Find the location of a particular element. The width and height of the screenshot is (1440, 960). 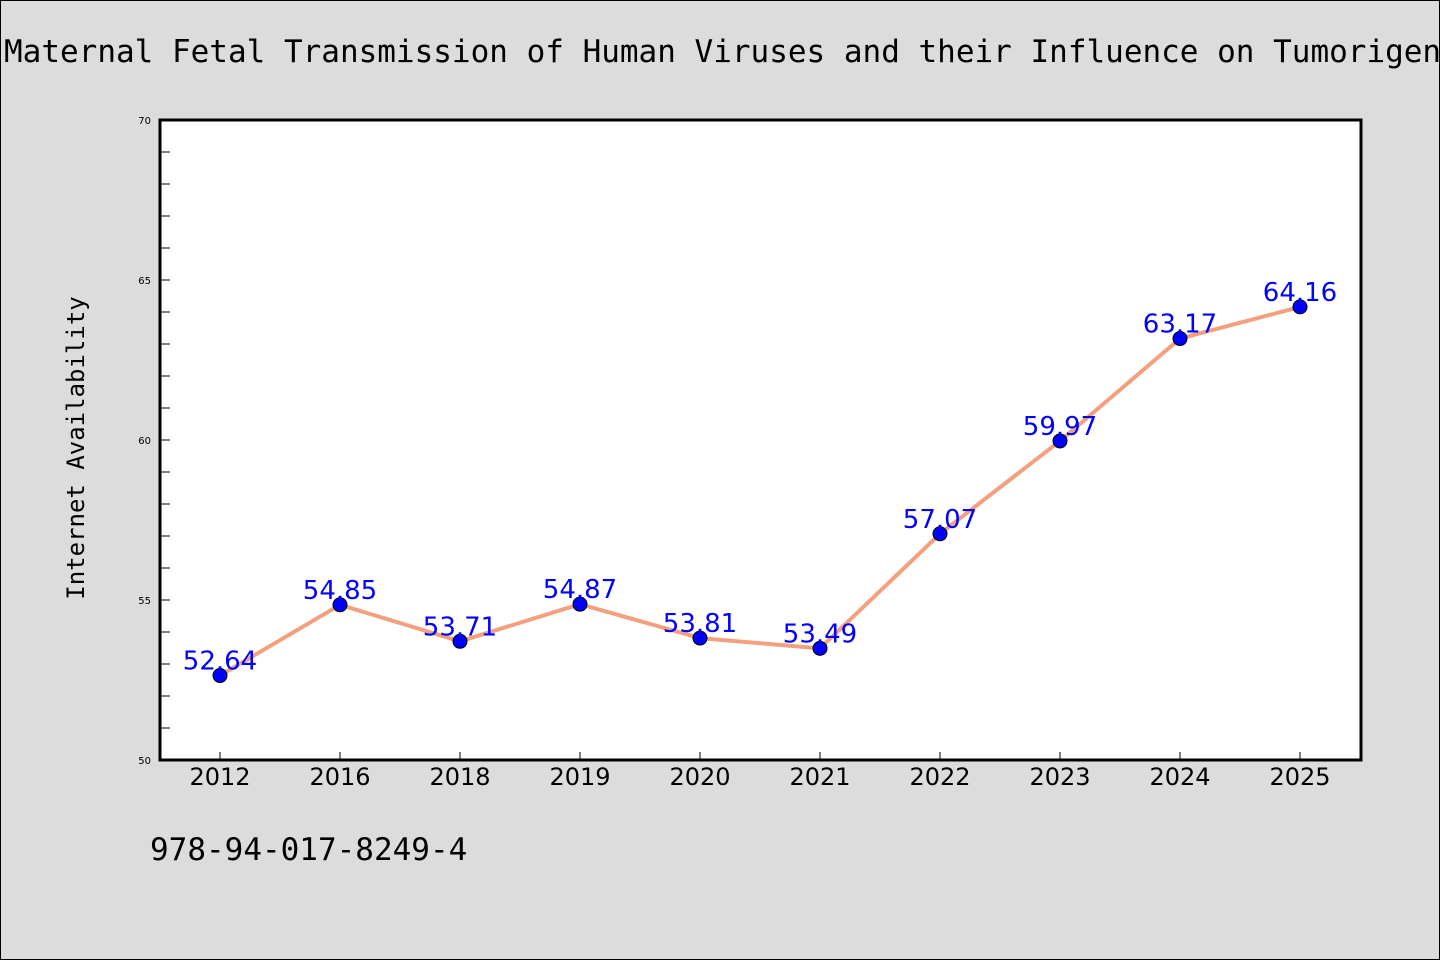

data-label: 53.71 is located at coordinates (460, 627).